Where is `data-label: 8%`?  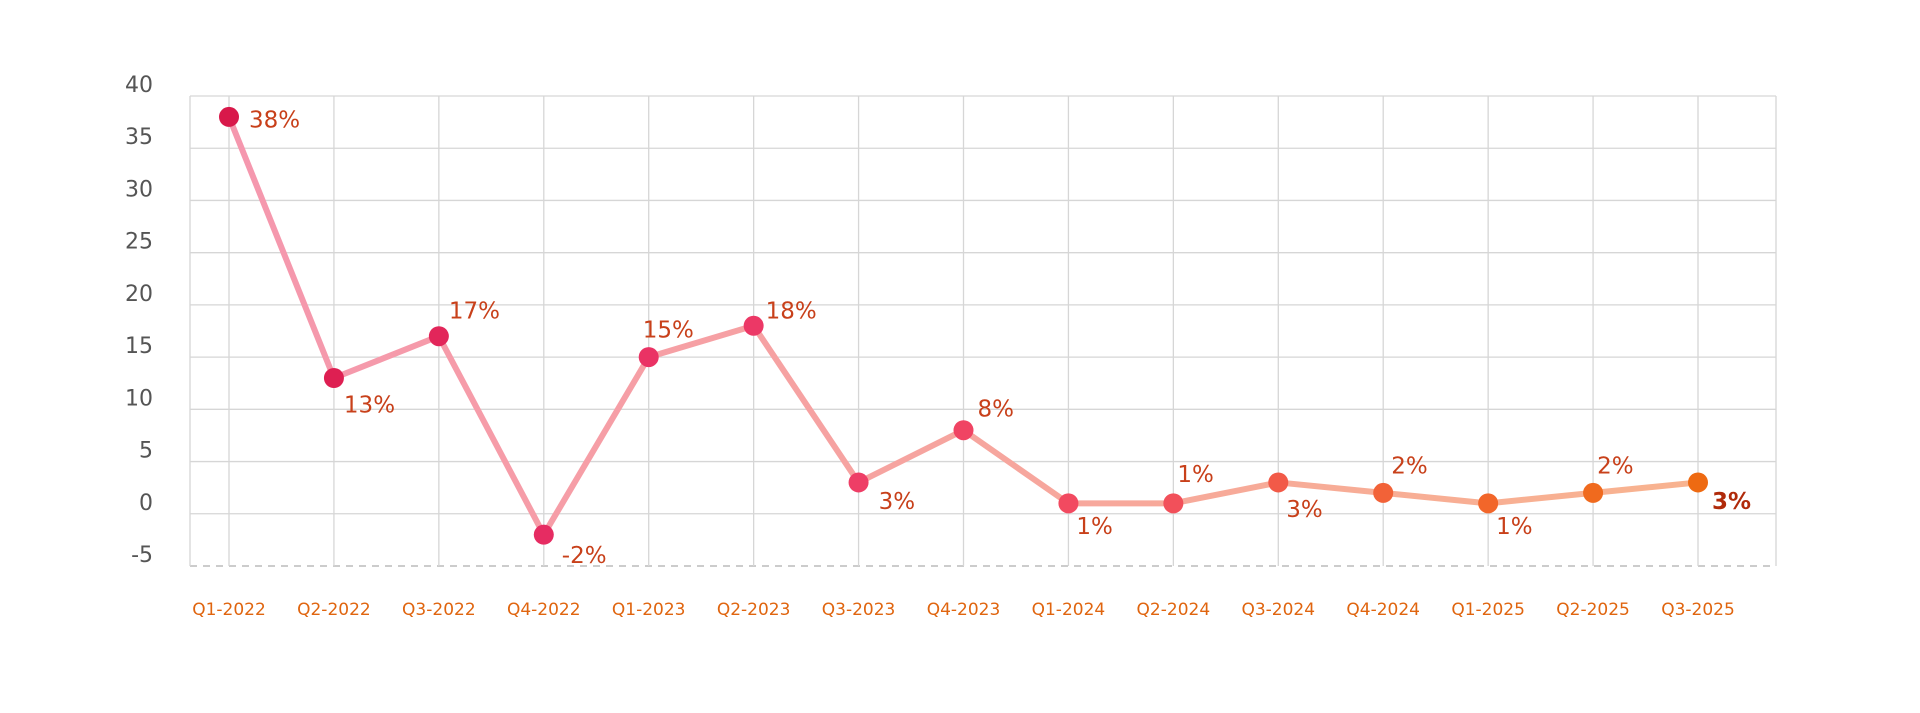 data-label: 8% is located at coordinates (996, 410).